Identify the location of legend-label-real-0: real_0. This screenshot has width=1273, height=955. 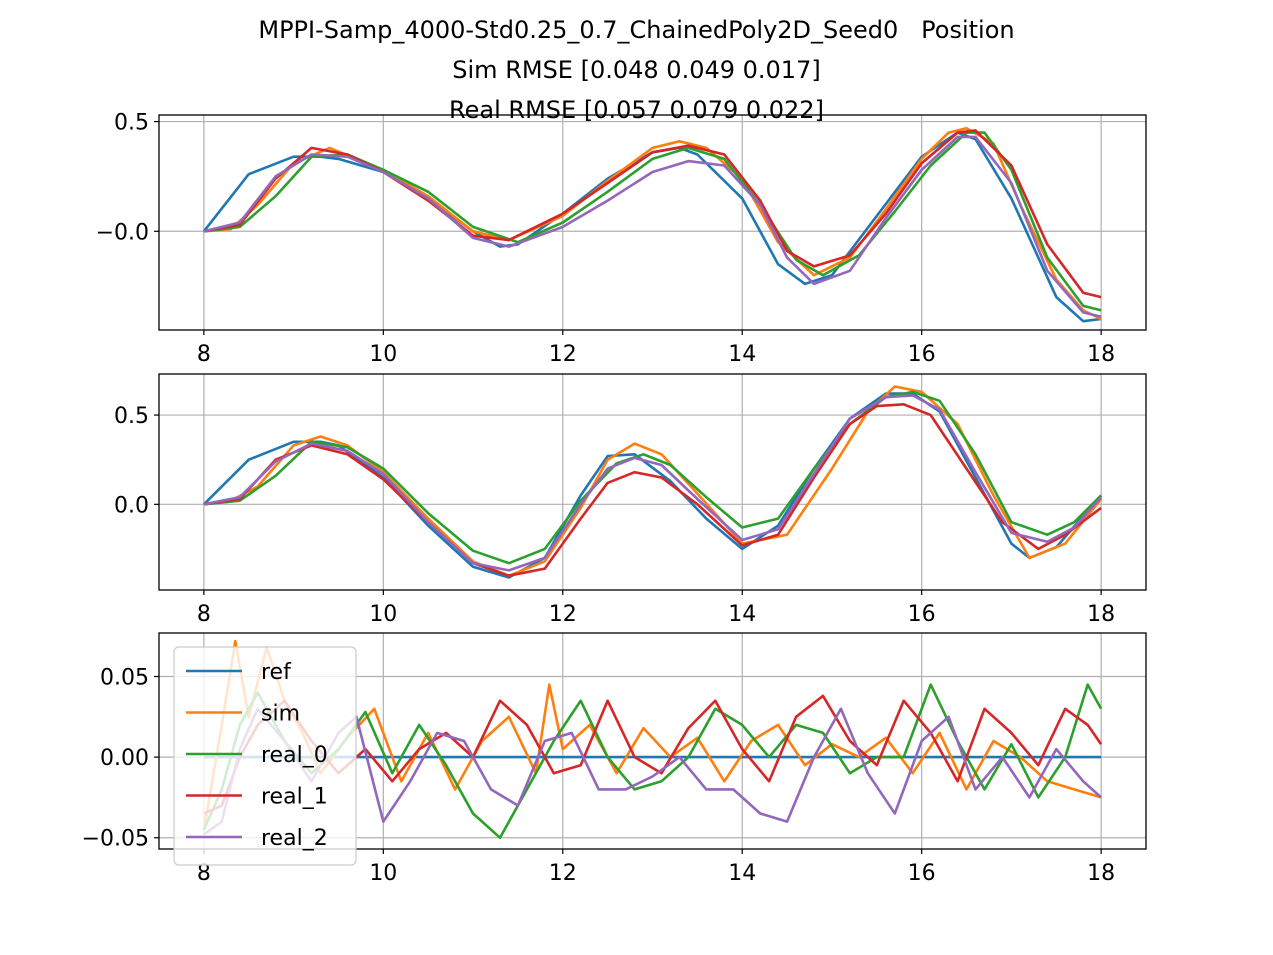
(294, 755).